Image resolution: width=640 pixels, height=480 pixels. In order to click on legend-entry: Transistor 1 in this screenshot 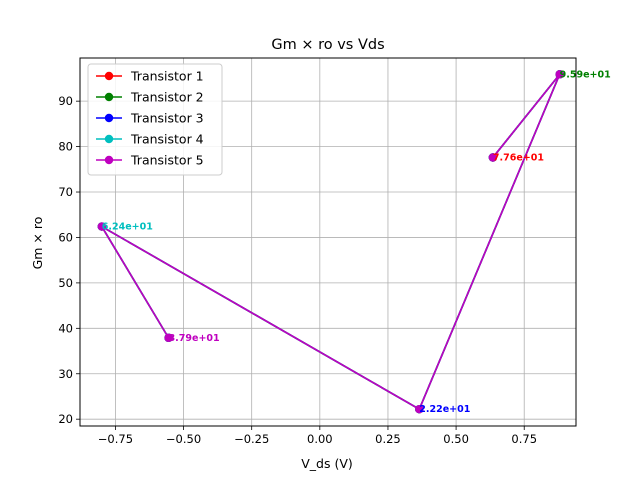, I will do `click(150, 76)`.